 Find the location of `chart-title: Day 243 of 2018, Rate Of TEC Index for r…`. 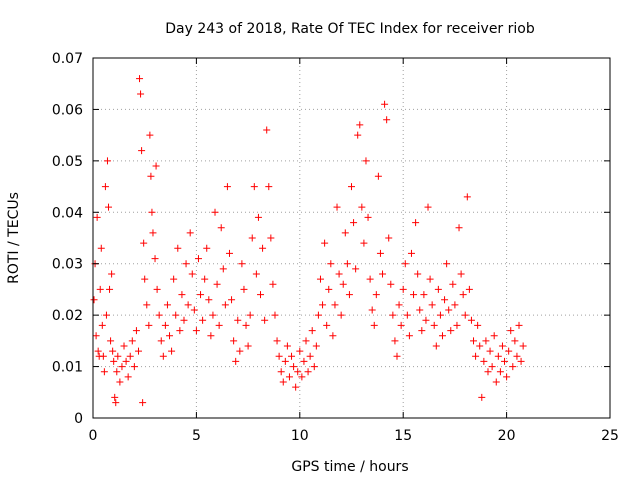

chart-title: Day 243 of 2018, Rate Of TEC Index for r… is located at coordinates (350, 29).